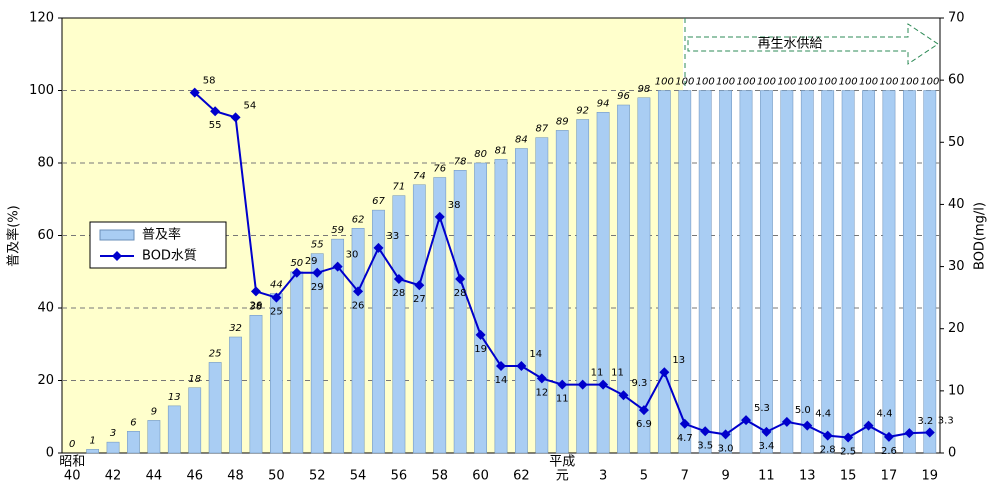  I want to click on value-label: 54, so click(250, 105).